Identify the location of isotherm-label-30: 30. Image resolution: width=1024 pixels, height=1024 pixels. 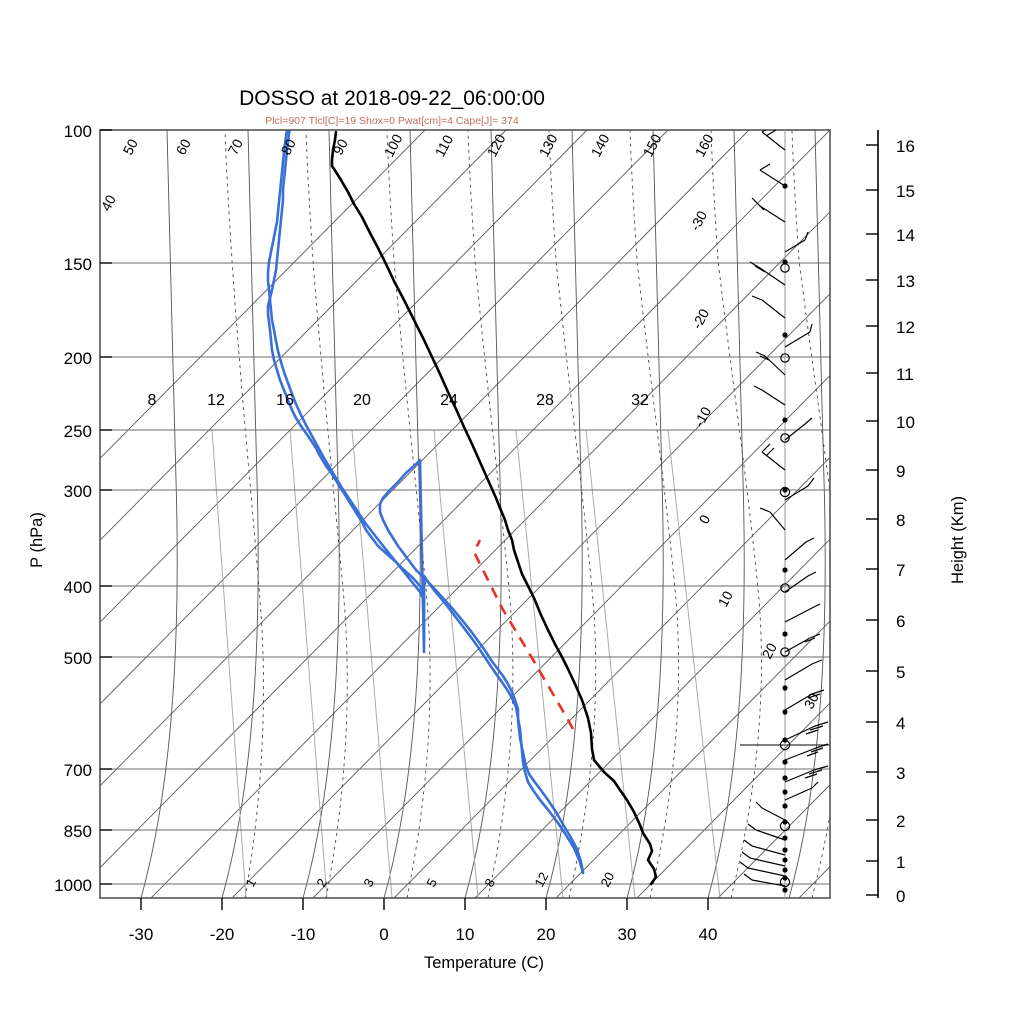
(812, 700).